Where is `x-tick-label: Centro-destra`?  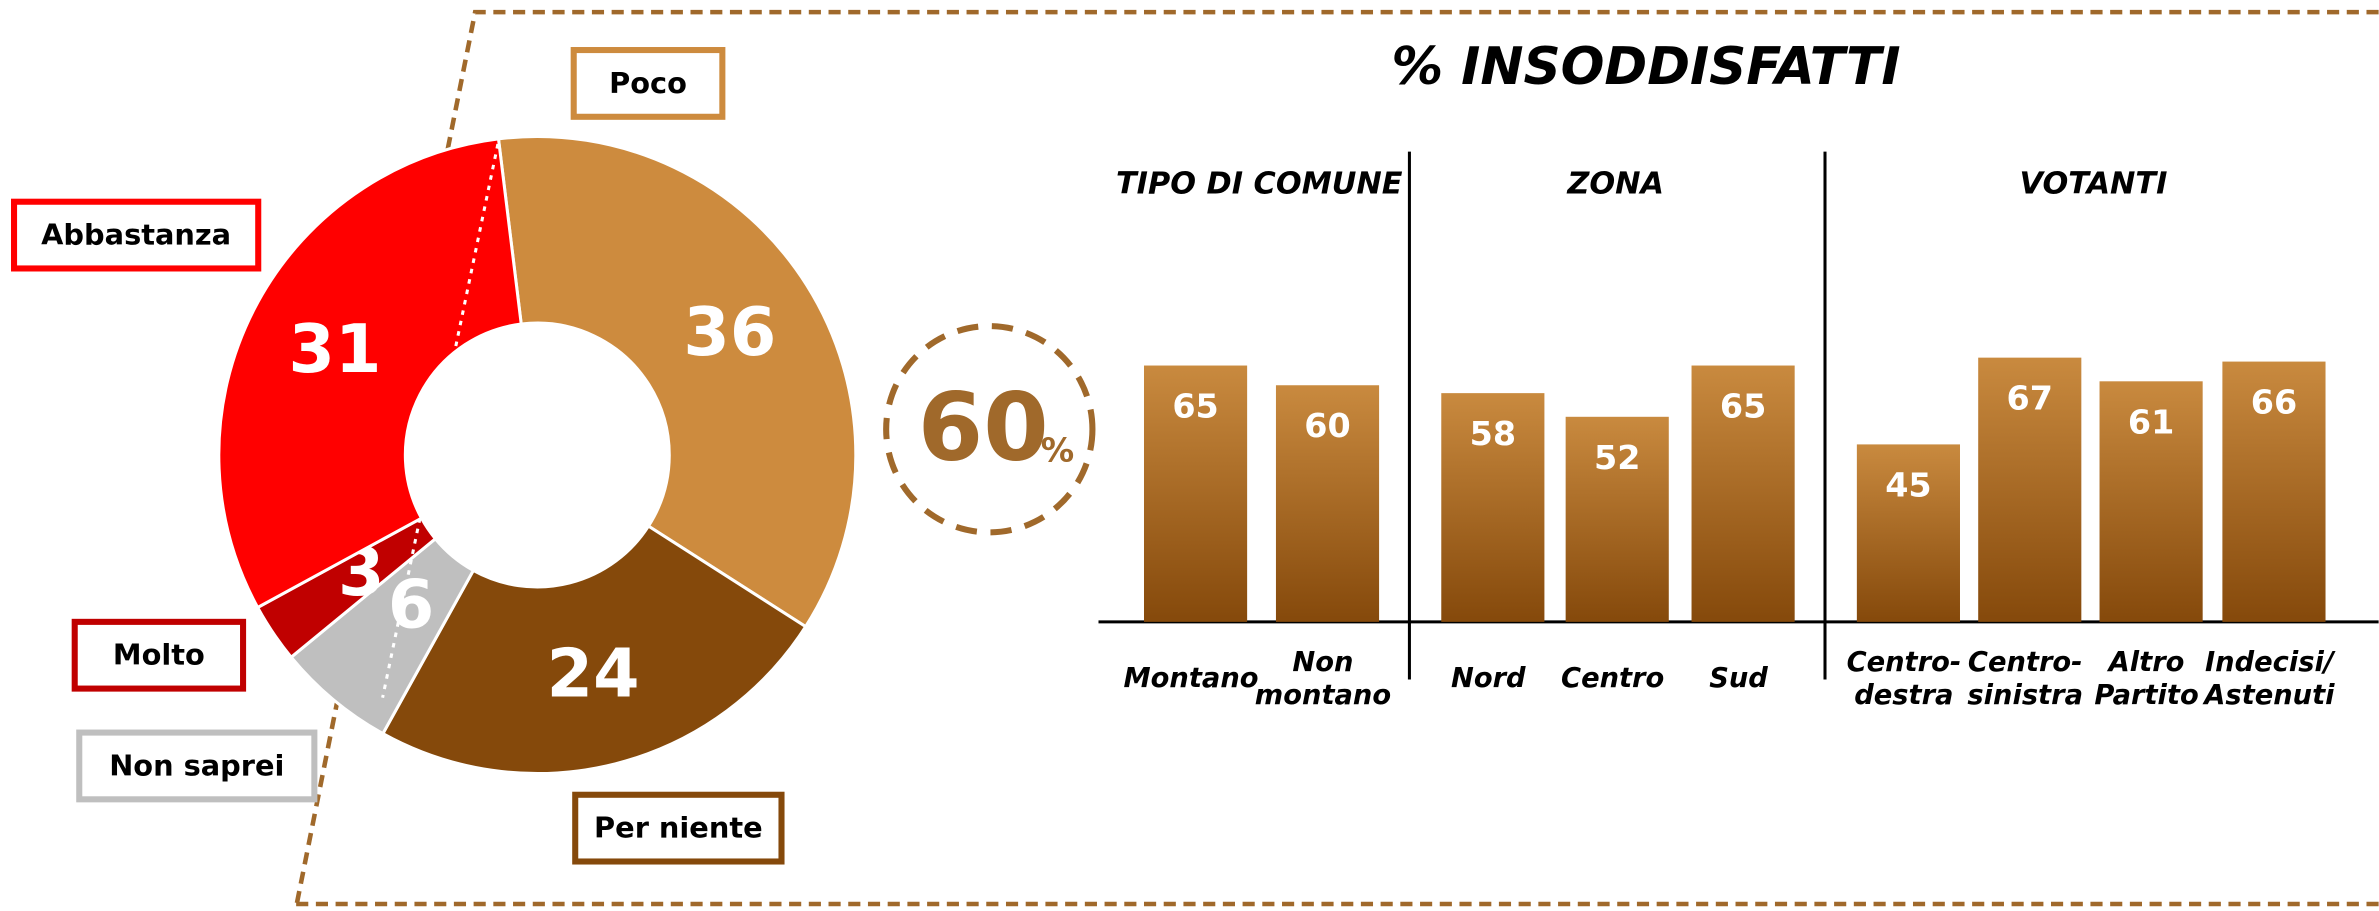 x-tick-label: Centro-destra is located at coordinates (1904, 679).